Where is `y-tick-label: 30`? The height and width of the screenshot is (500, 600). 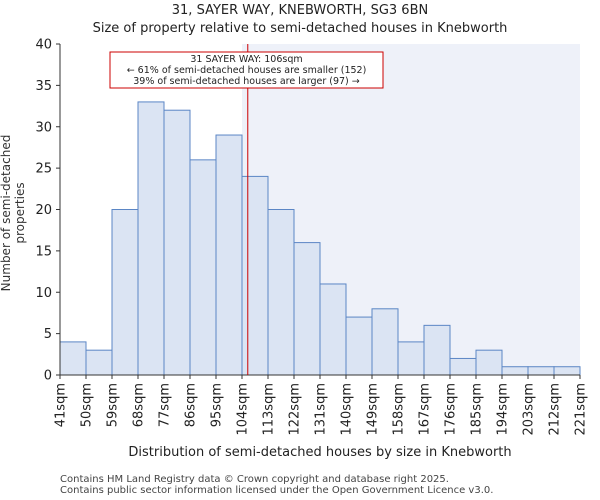
y-tick-label: 30 is located at coordinates (43, 127).